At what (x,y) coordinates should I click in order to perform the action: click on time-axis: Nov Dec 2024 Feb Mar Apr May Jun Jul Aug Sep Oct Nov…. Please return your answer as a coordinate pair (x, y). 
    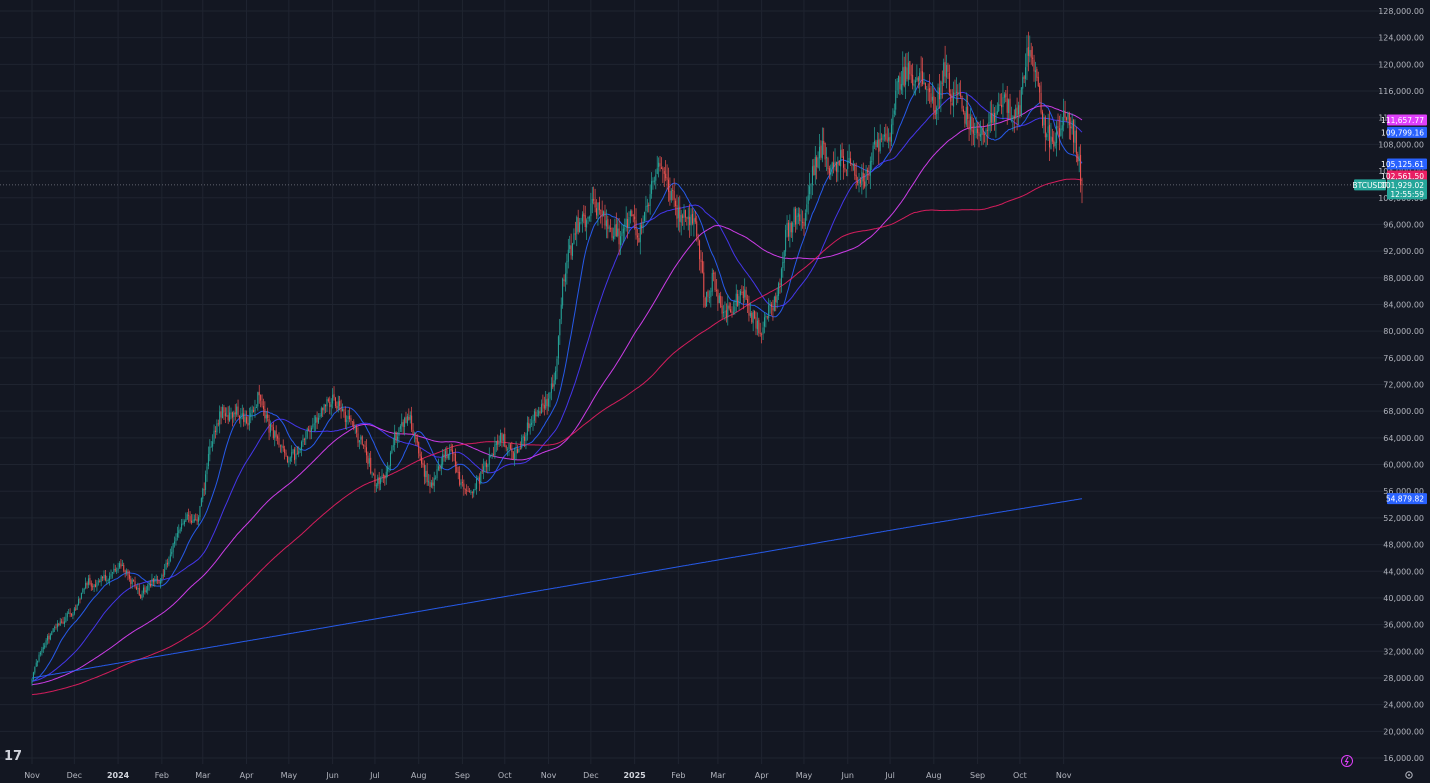
    Looking at the image, I should click on (548, 775).